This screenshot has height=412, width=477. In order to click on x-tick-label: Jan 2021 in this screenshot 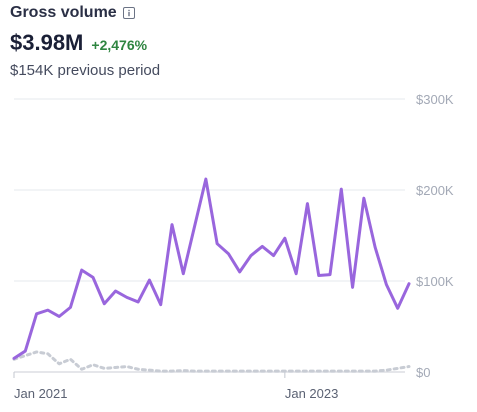, I will do `click(41, 393)`.